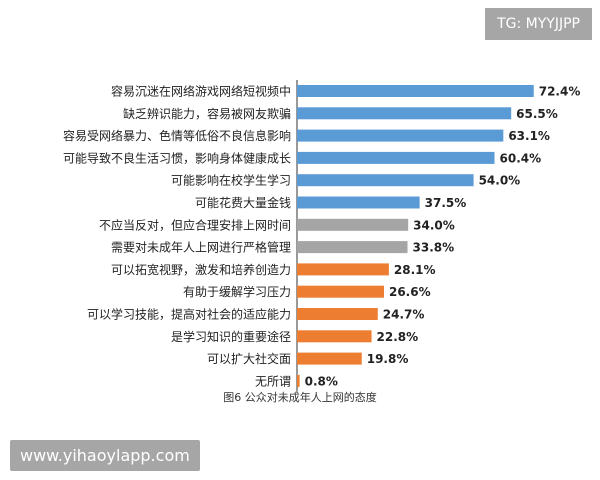  Describe the element at coordinates (404, 315) in the screenshot. I see `value-label: 24.7%` at that location.